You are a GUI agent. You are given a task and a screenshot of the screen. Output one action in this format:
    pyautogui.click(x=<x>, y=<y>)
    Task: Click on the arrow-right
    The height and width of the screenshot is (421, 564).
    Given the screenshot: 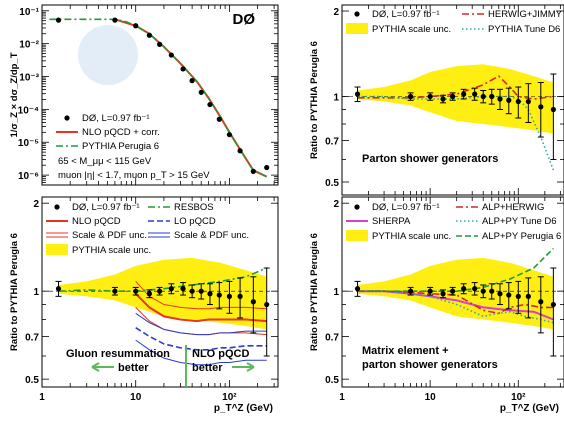 What is the action you would take?
    pyautogui.click(x=243, y=367)
    